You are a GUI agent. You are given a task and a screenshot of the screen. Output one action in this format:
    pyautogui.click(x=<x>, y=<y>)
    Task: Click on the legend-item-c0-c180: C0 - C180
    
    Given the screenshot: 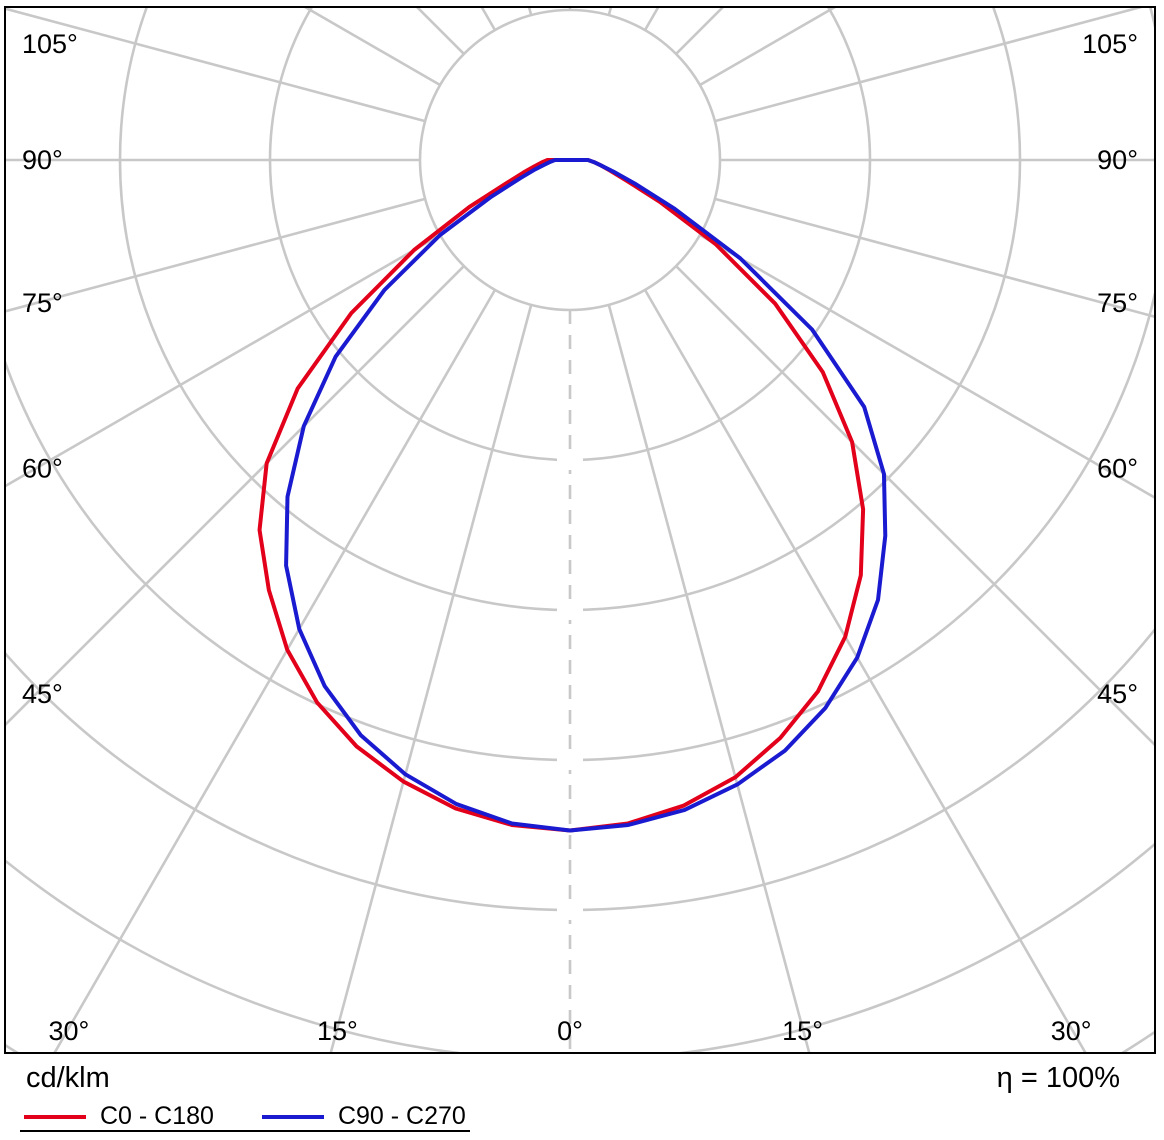 What is the action you would take?
    pyautogui.click(x=119, y=1116)
    